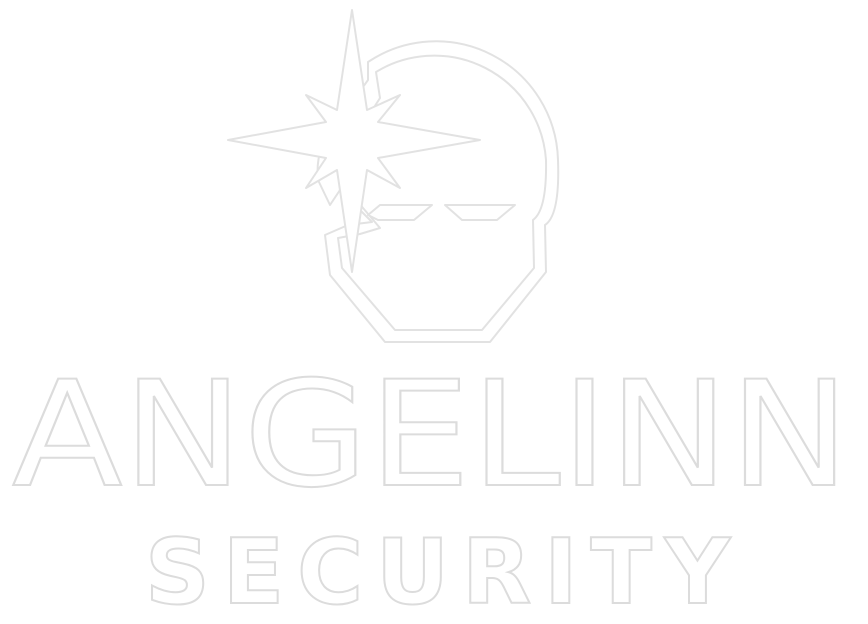 This screenshot has height=624, width=868. Describe the element at coordinates (400, 212) in the screenshot. I see `eye-left` at that location.